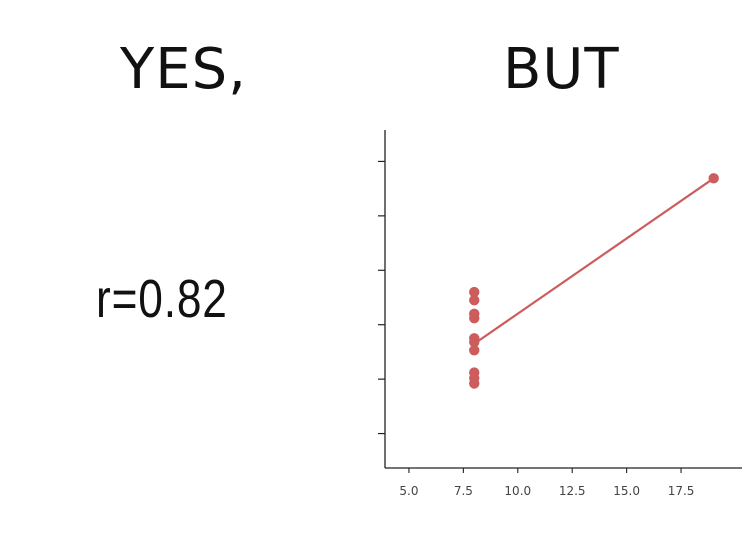 The width and height of the screenshot is (750, 543). What do you see at coordinates (162, 299) in the screenshot?
I see `correlation-value: r=0.82` at bounding box center [162, 299].